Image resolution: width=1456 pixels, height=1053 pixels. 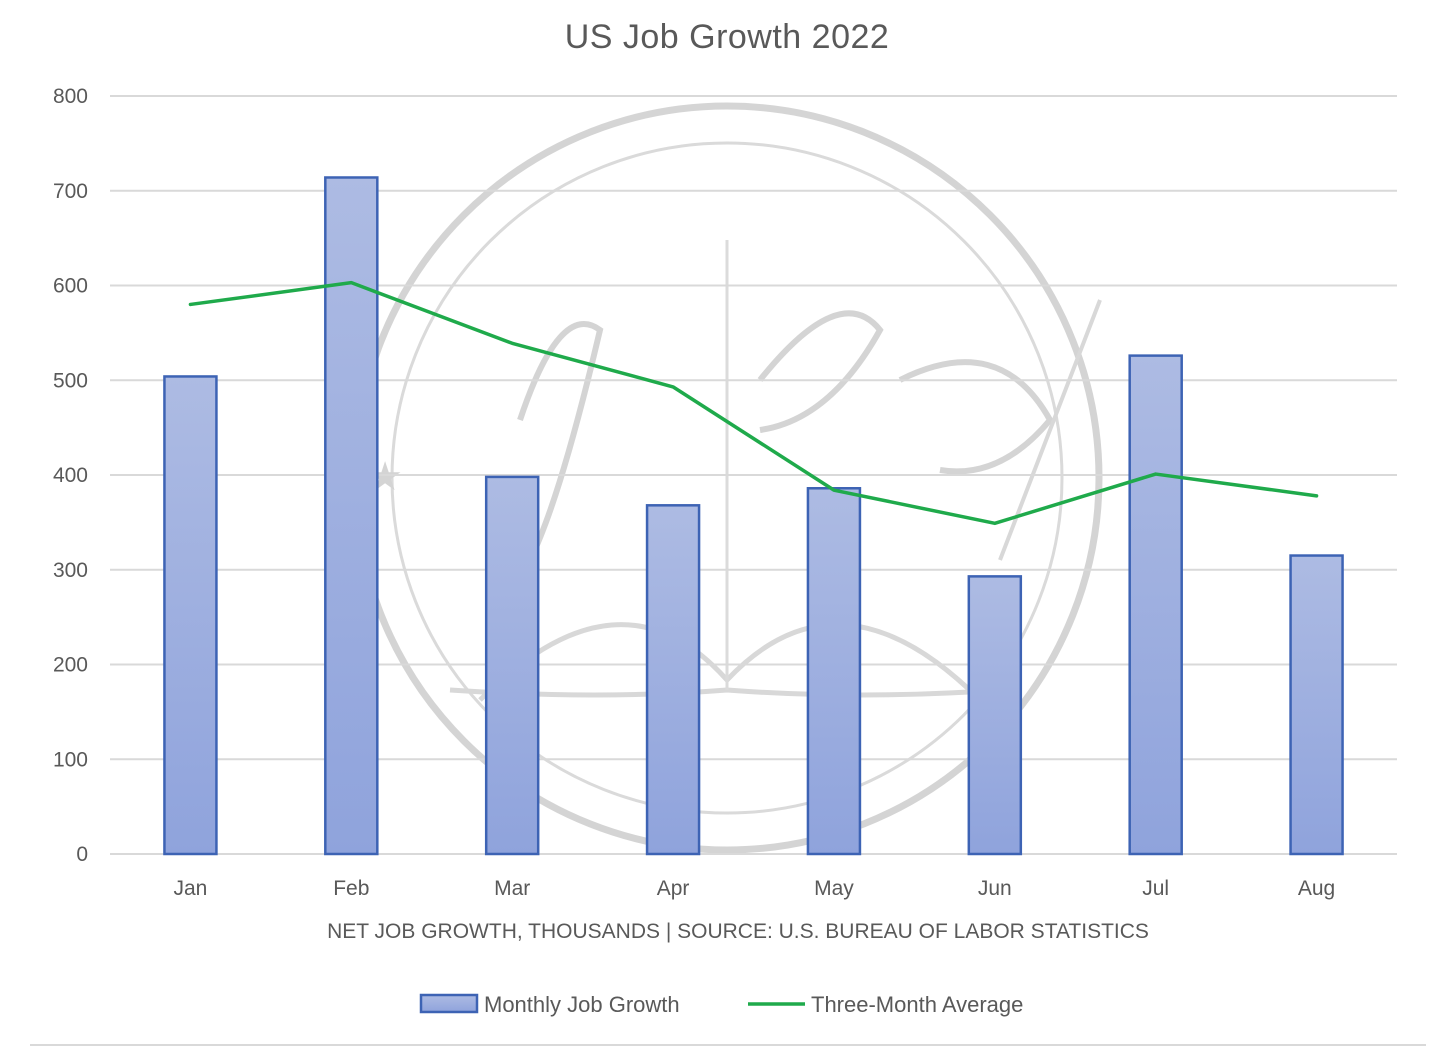 I want to click on x-tick-label: May, so click(x=834, y=888).